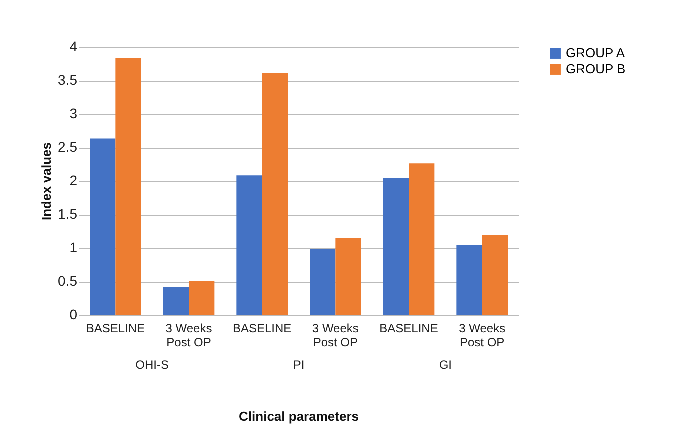  Describe the element at coordinates (299, 416) in the screenshot. I see `x-axis-title: Clinical parameters` at that location.